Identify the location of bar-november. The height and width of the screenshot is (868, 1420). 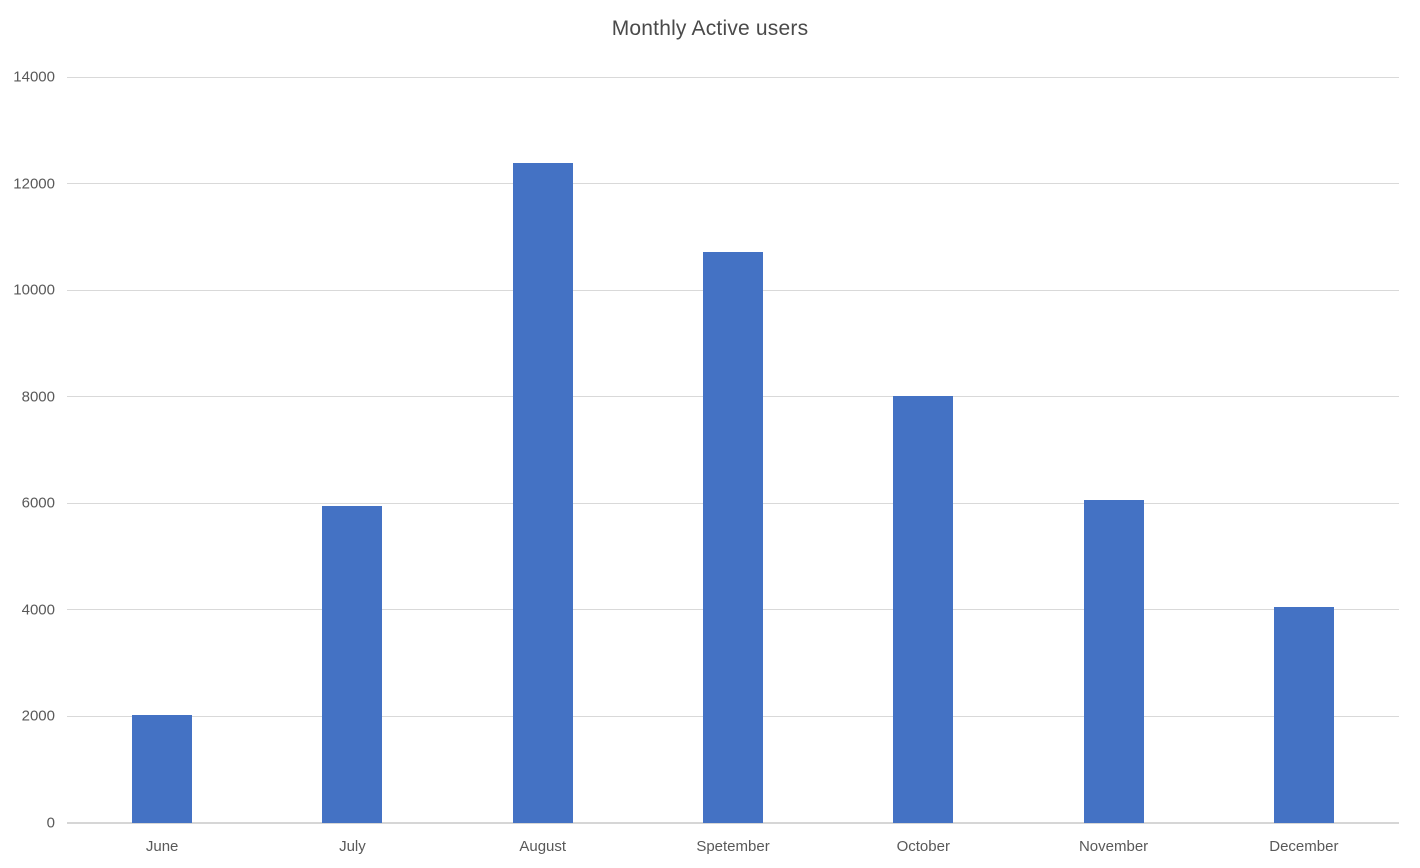
(1113, 661).